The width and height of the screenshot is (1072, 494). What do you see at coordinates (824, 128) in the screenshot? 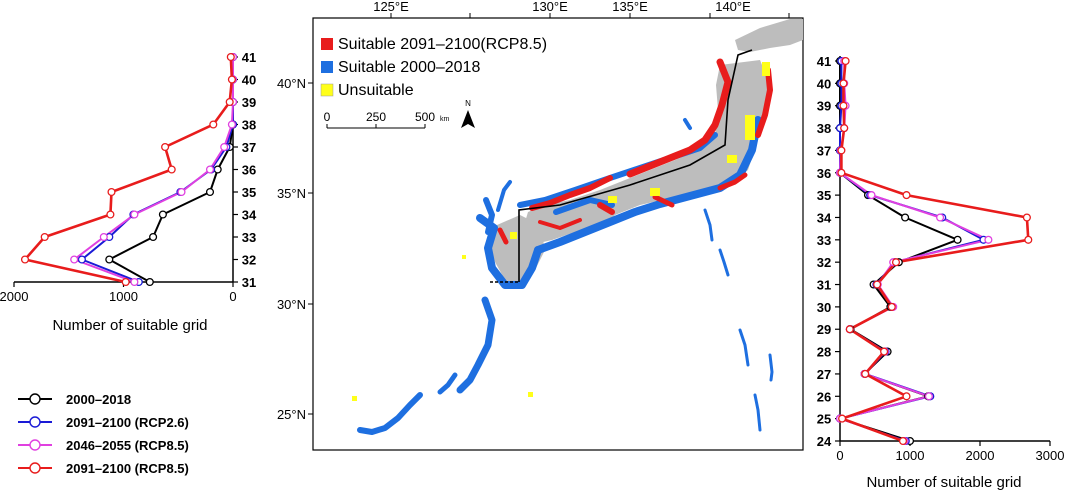
I see `y-tick-label: 38` at bounding box center [824, 128].